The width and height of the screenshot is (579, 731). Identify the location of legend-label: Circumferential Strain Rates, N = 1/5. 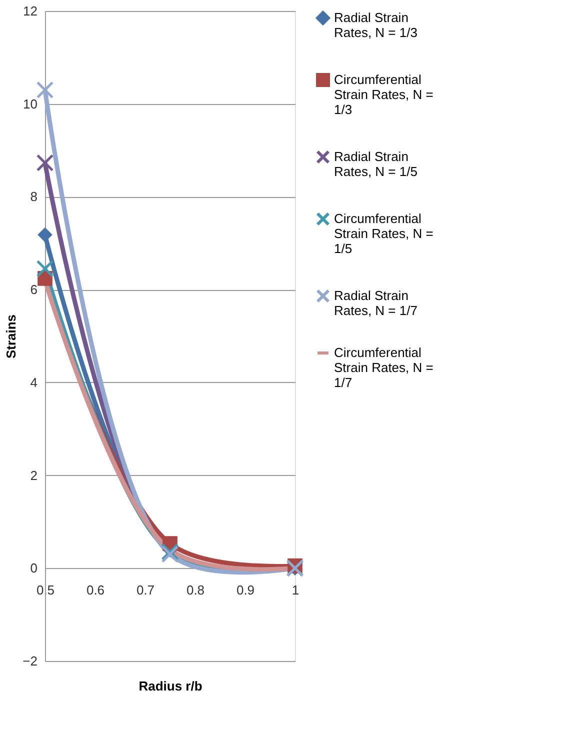
(384, 233).